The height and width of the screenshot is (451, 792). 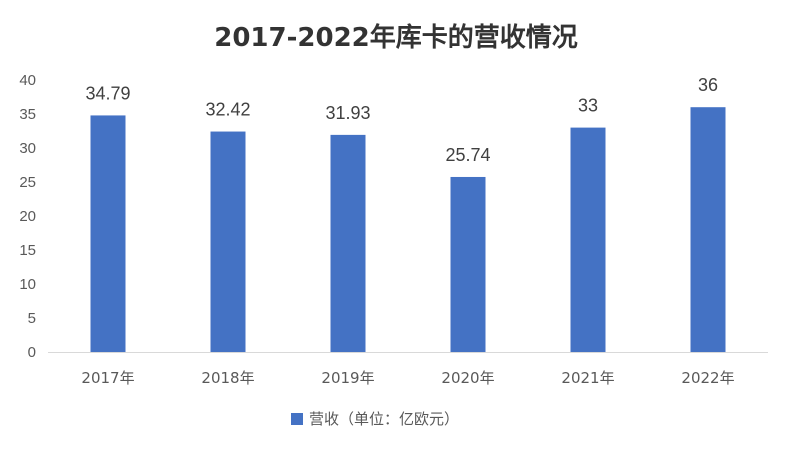 I want to click on x-axis: 2017年 2018年 2019年 2020年 2021年 2022年, so click(x=407, y=378).